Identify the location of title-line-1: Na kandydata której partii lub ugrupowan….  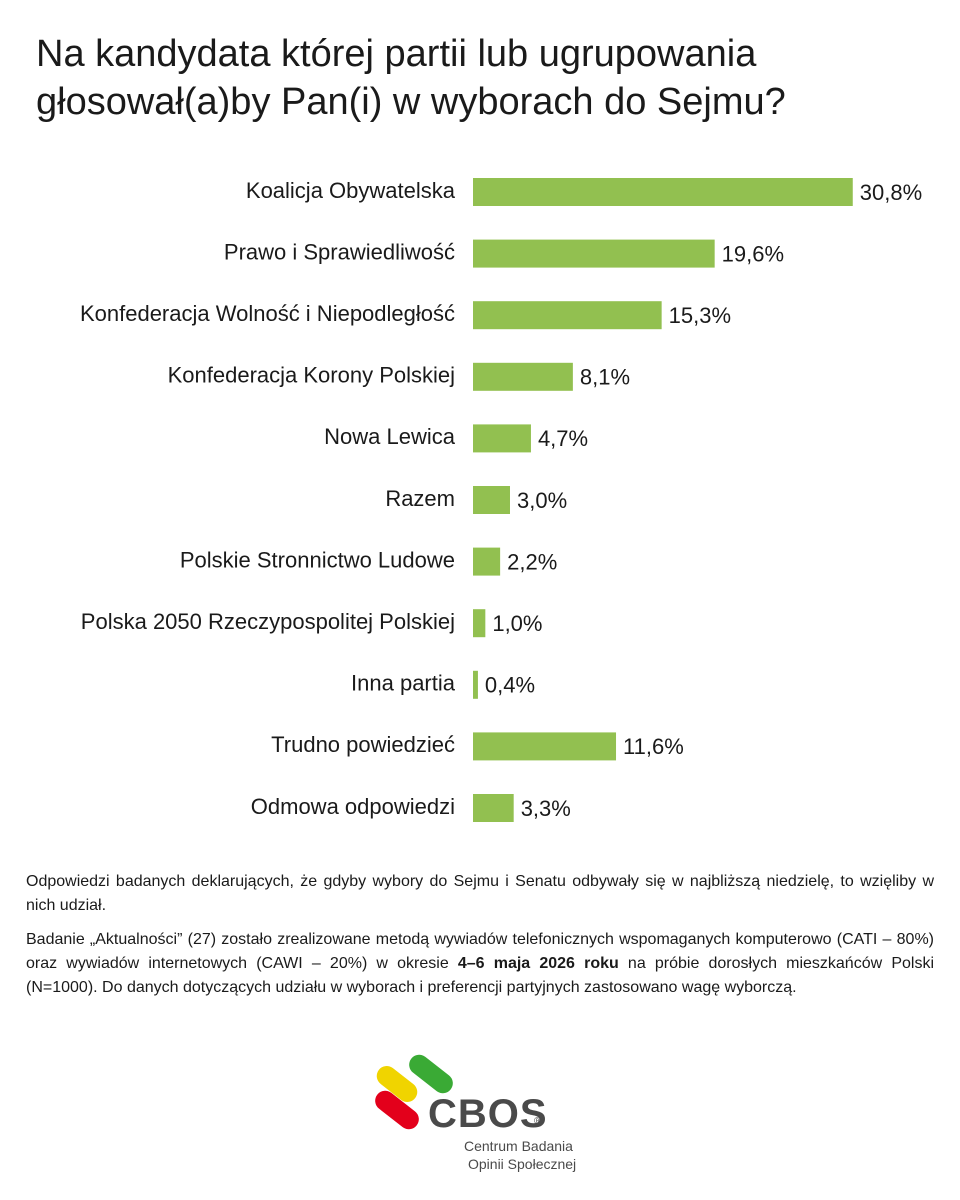
(396, 54).